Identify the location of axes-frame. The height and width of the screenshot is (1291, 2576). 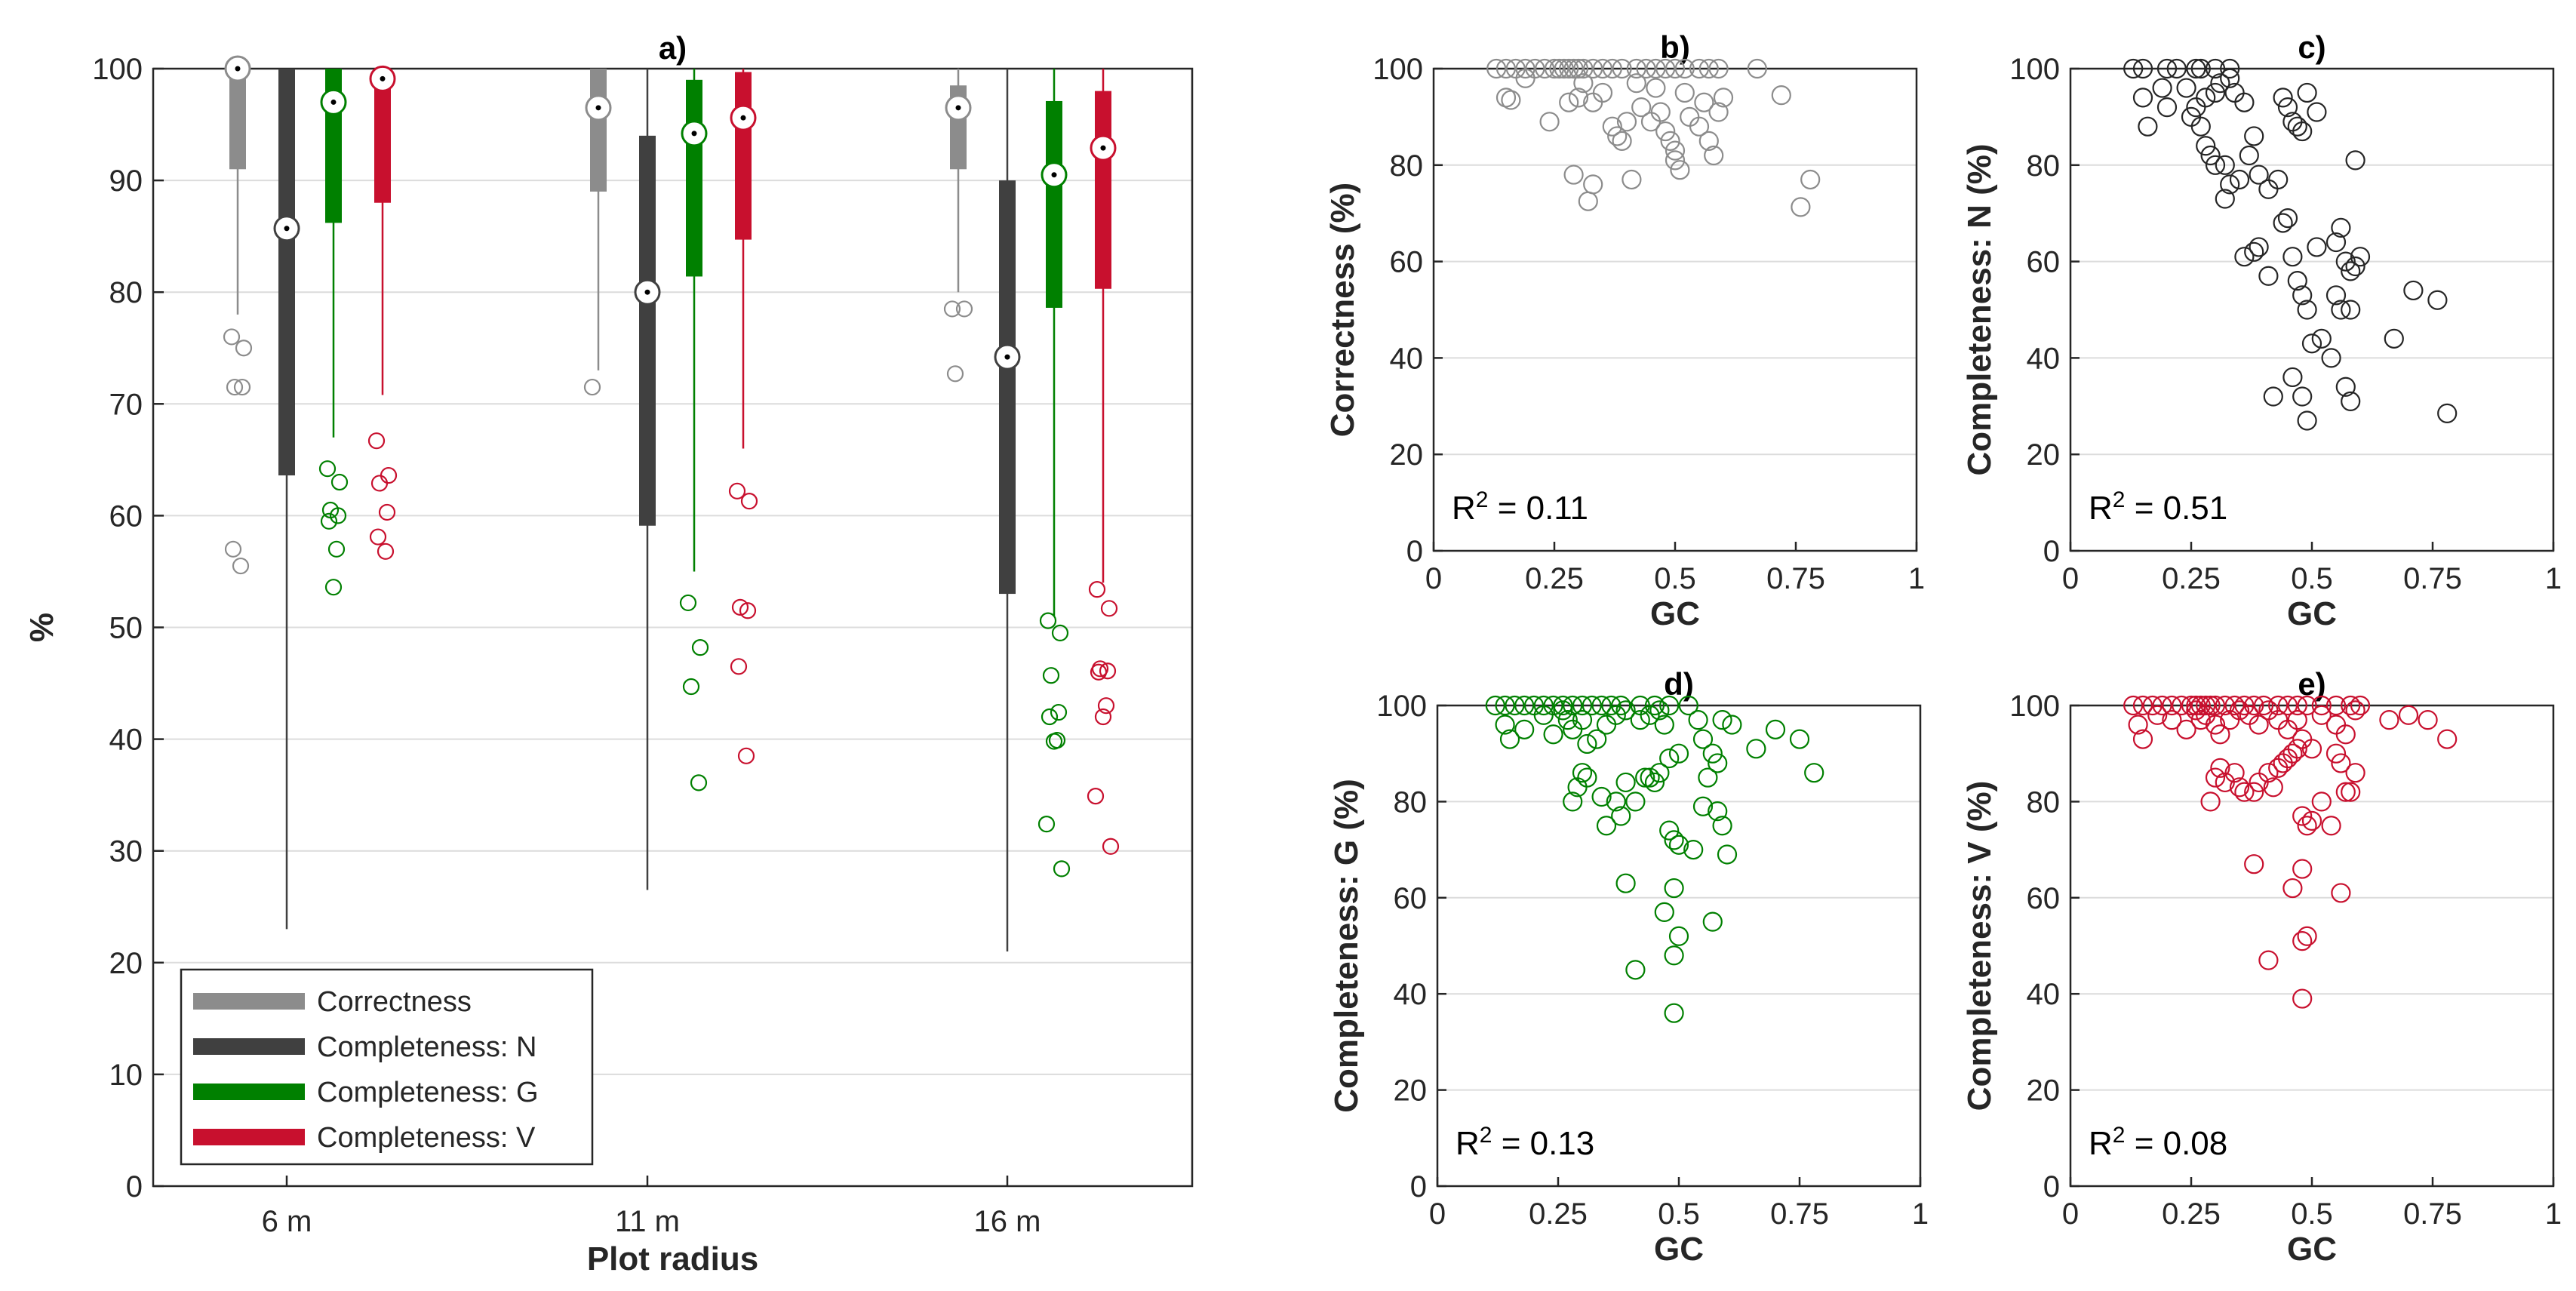
(2312, 309).